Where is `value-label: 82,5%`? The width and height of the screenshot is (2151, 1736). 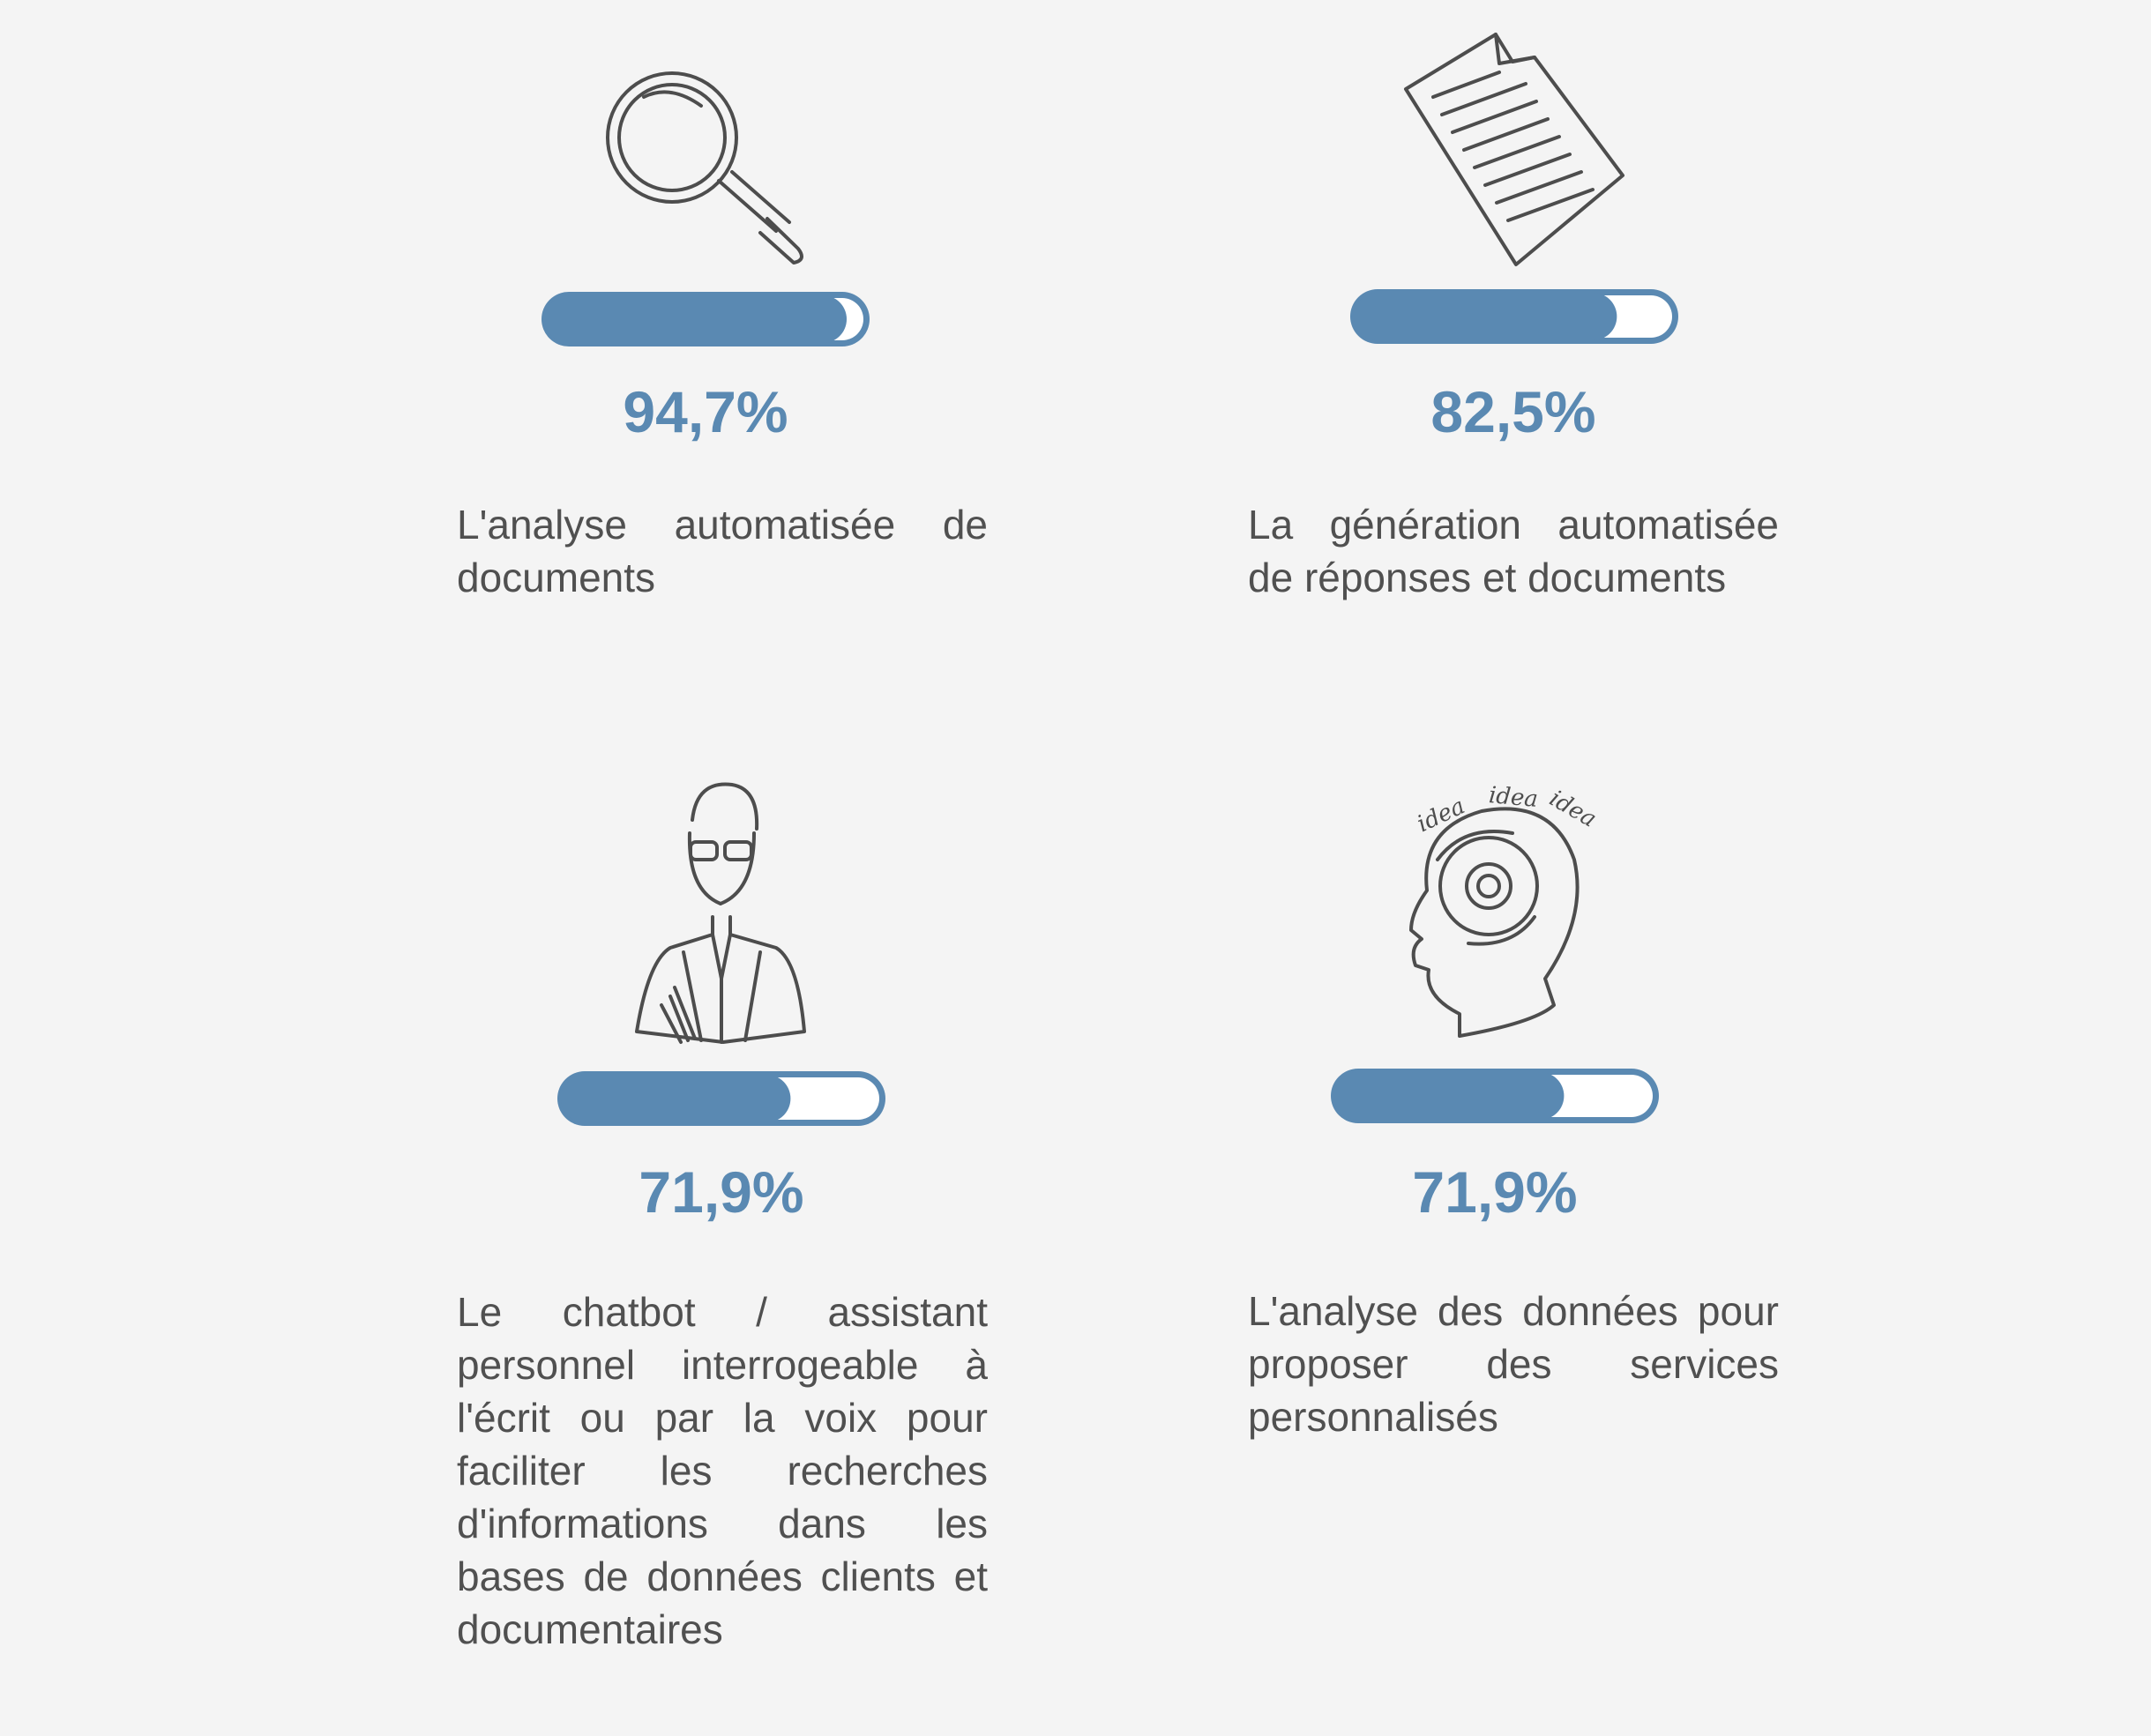
value-label: 82,5% is located at coordinates (1513, 411).